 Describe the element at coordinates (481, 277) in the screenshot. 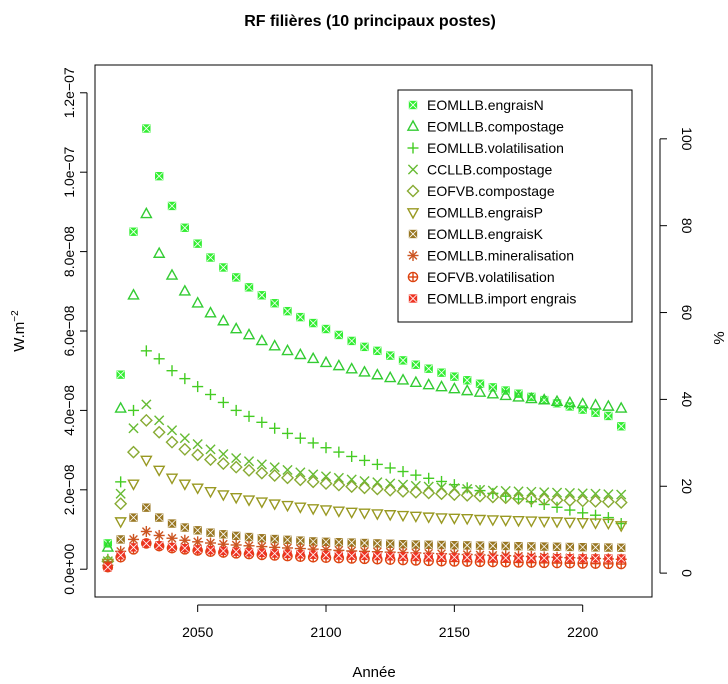

I see `legend-item: EOFVB.volatilisation` at that location.